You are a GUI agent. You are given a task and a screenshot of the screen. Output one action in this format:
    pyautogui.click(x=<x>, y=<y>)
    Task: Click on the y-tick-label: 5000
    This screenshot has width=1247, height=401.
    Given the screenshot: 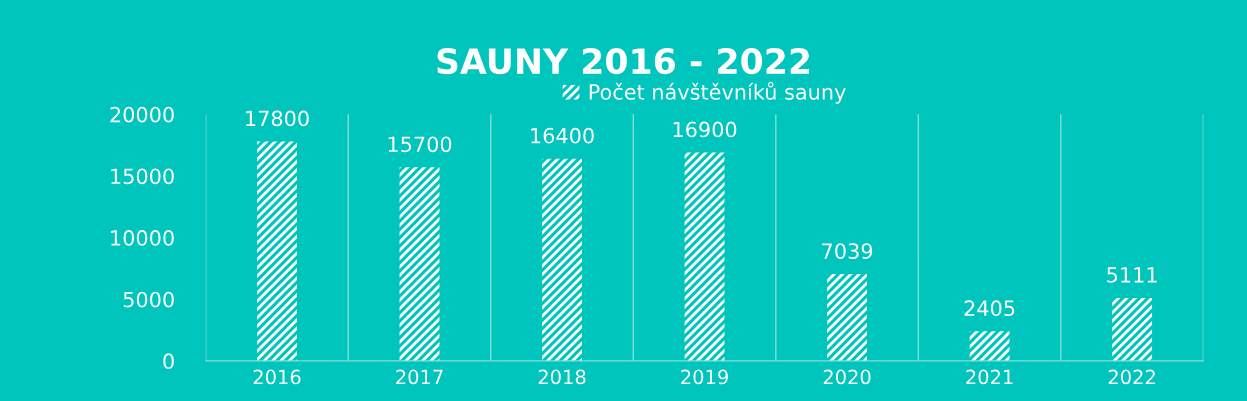 What is the action you would take?
    pyautogui.click(x=148, y=299)
    